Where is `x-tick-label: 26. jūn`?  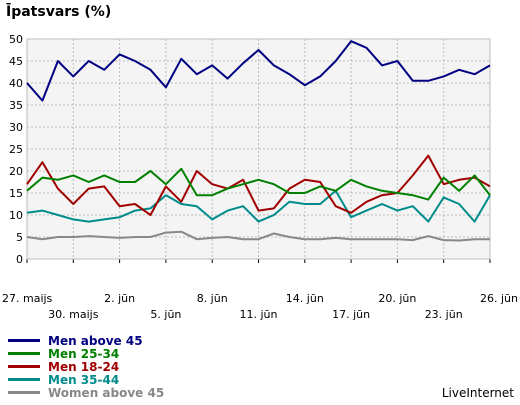
x-tick-label: 26. jūn is located at coordinates (499, 298).